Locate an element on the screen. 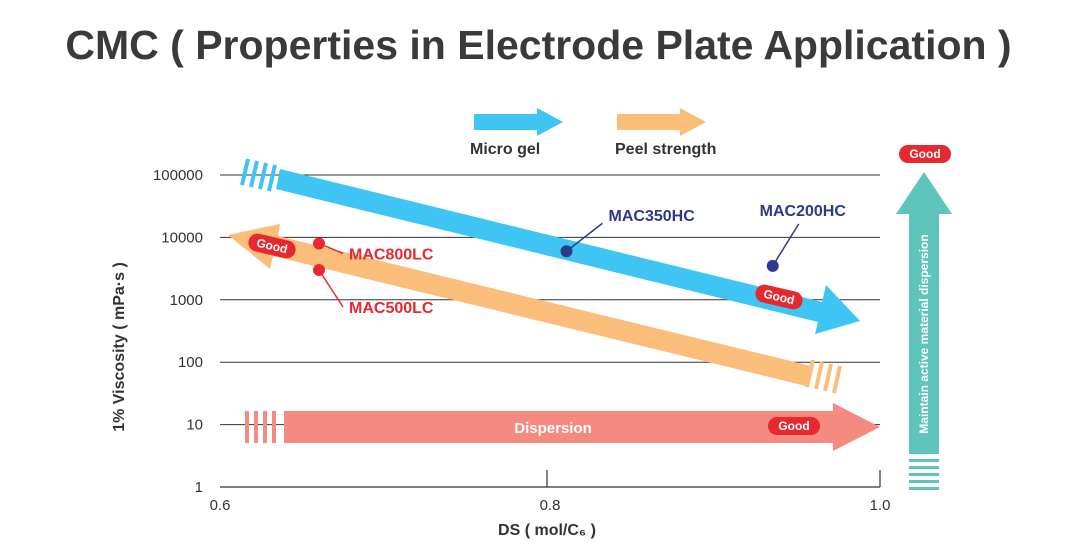 This screenshot has height=555, width=1077. good-badge-microgel: Good is located at coordinates (779, 297).